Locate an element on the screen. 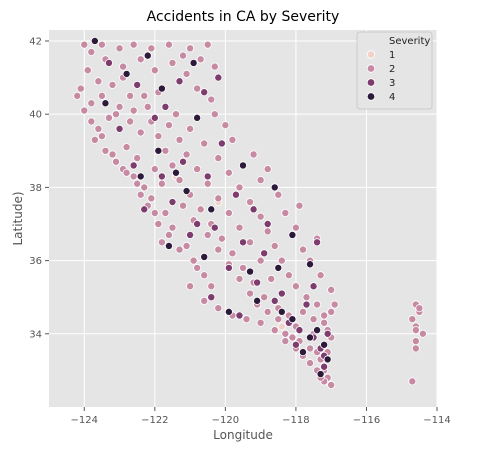 The width and height of the screenshot is (485, 454). legend-label-2: 2 is located at coordinates (392, 69).